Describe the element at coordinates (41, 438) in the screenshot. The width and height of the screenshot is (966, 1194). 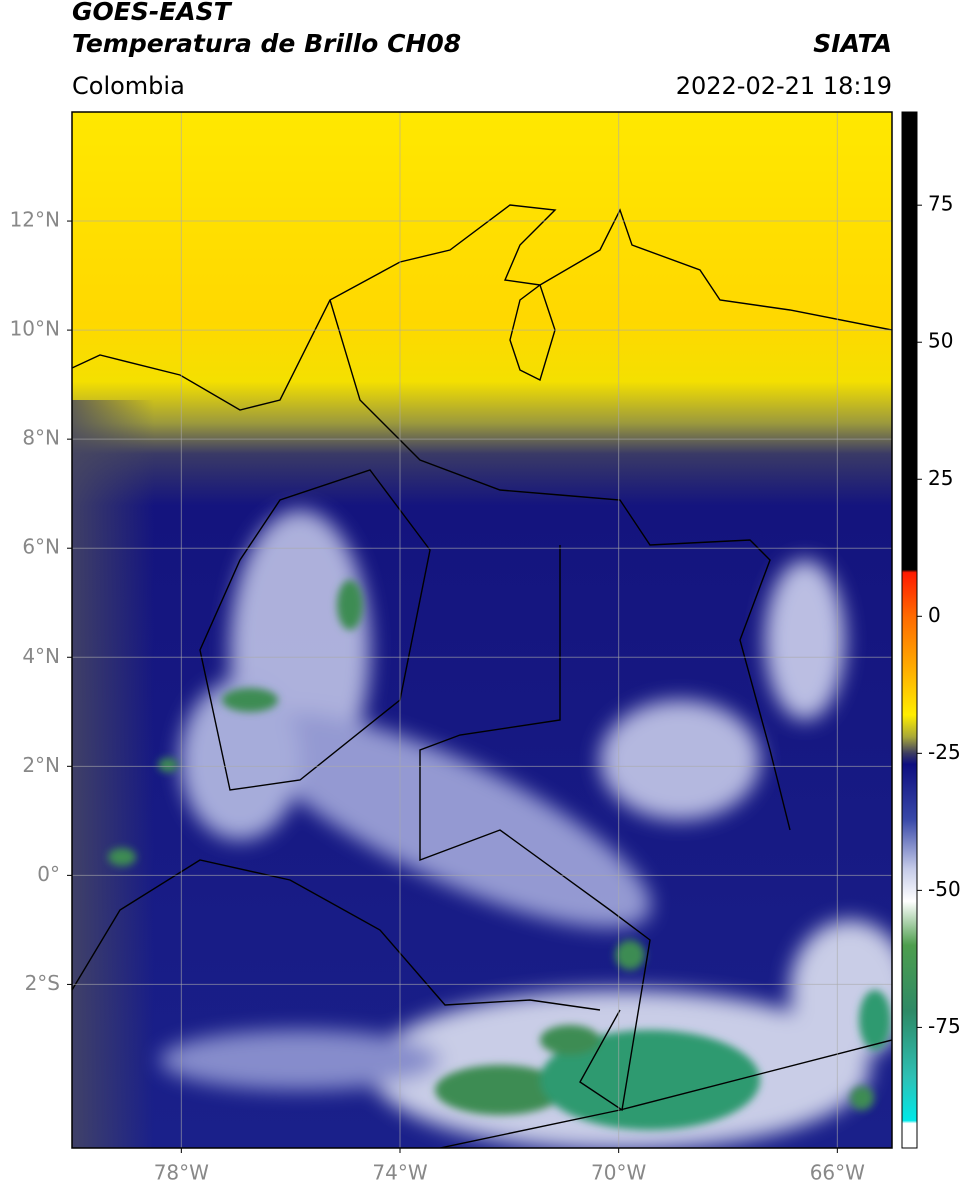
I see `lat-tick-label: 8°N` at that location.